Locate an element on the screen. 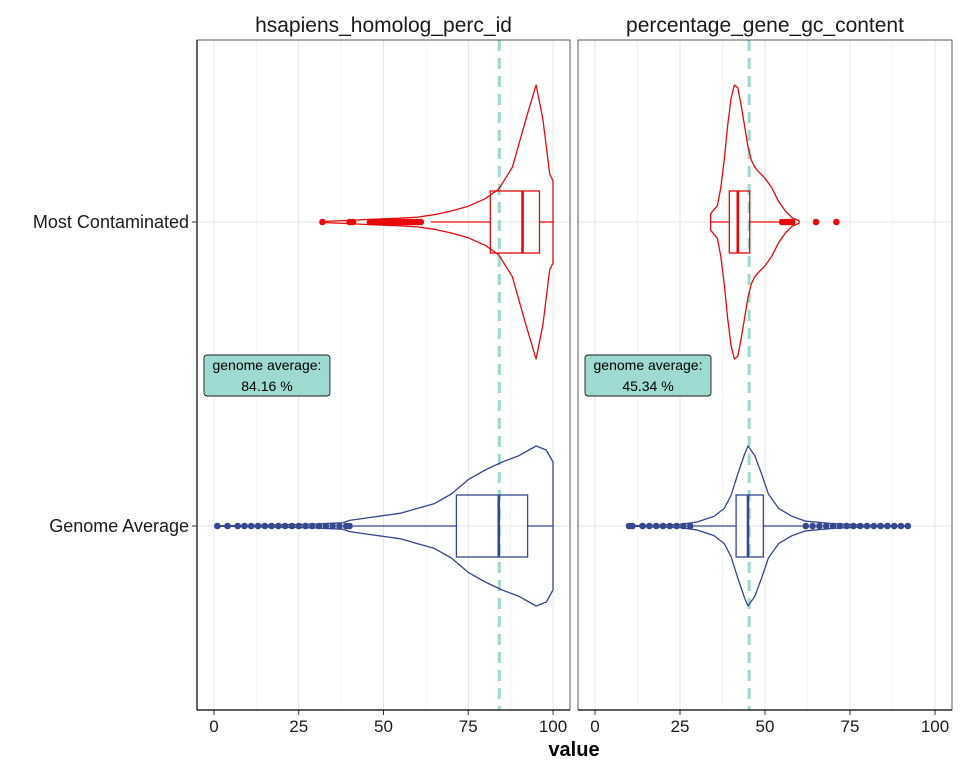  y-axis: Most Contaminated Genome Average is located at coordinates (115, 375).